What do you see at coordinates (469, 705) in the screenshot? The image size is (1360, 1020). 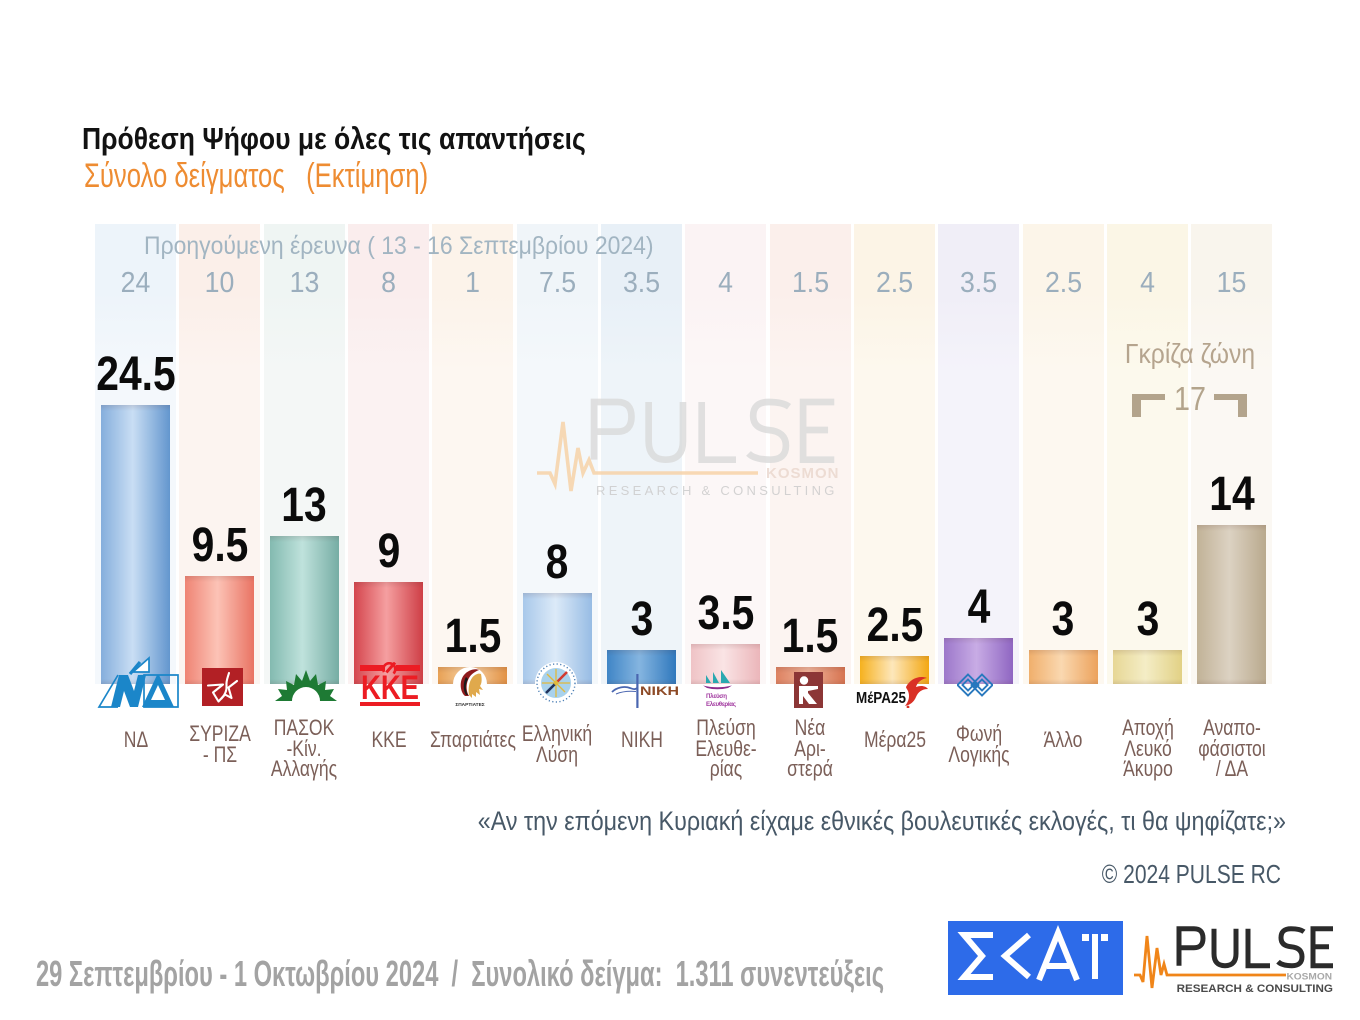 I see `svg-text: ΣΠΑΡΤΙΑΤΕΣ` at bounding box center [469, 705].